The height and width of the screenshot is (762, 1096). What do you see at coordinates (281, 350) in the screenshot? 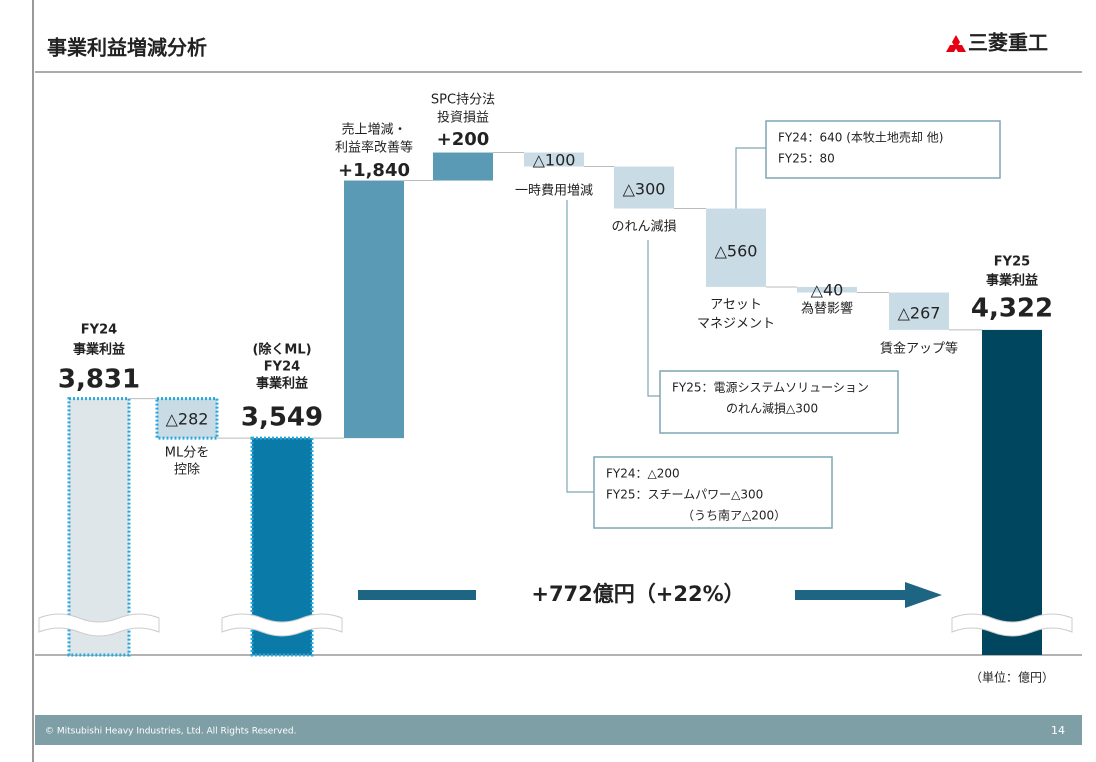
I see `category-label: (除くML)` at bounding box center [281, 350].